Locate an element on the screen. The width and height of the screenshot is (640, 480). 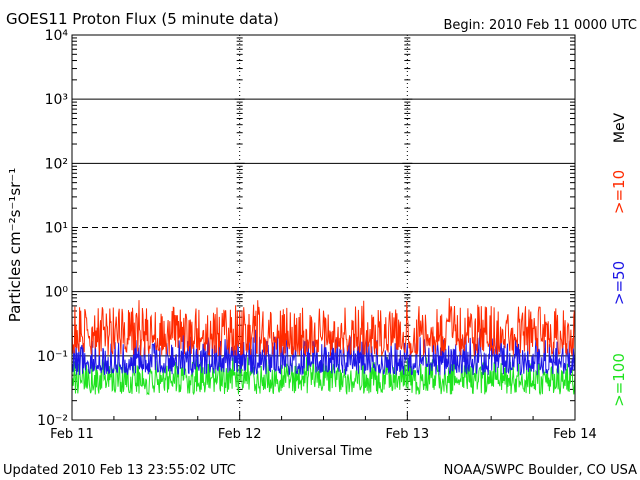
legend-label-50: >=50 is located at coordinates (619, 283).